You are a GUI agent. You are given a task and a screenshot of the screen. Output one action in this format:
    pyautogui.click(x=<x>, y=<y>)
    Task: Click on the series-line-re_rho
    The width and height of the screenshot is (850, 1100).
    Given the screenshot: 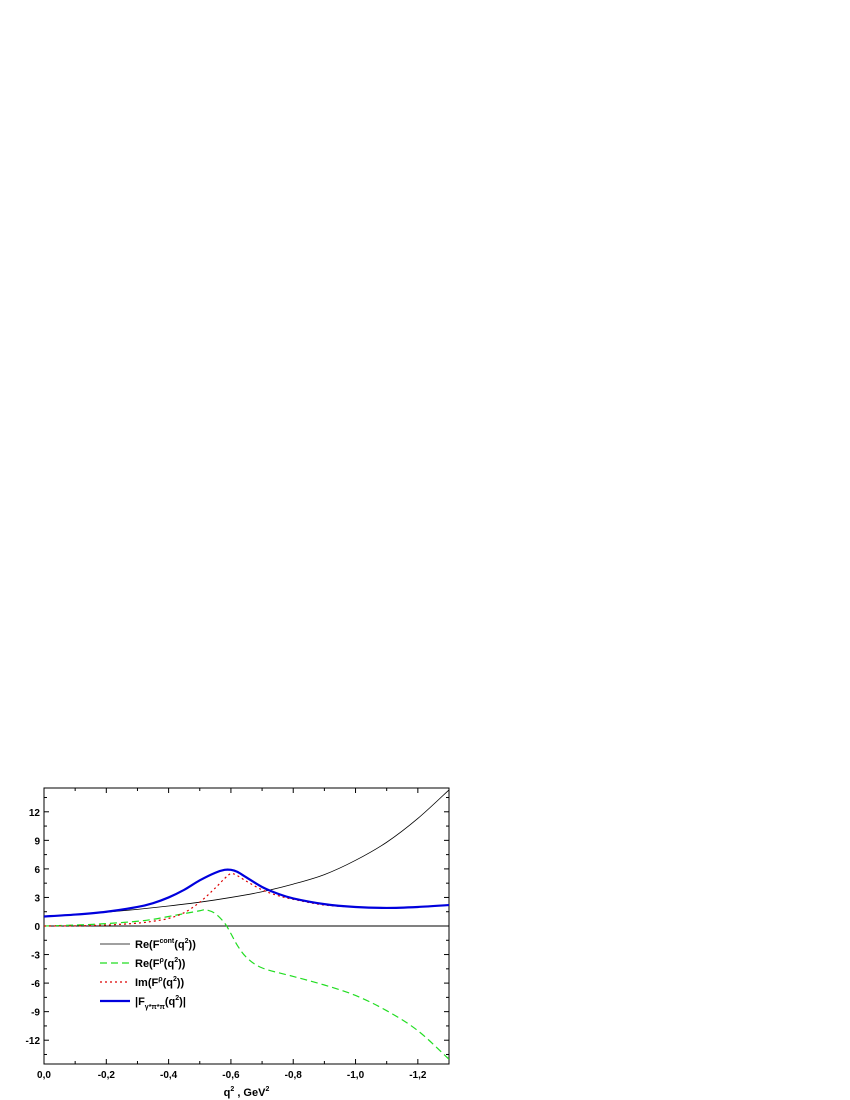 What is the action you would take?
    pyautogui.click(x=246, y=984)
    